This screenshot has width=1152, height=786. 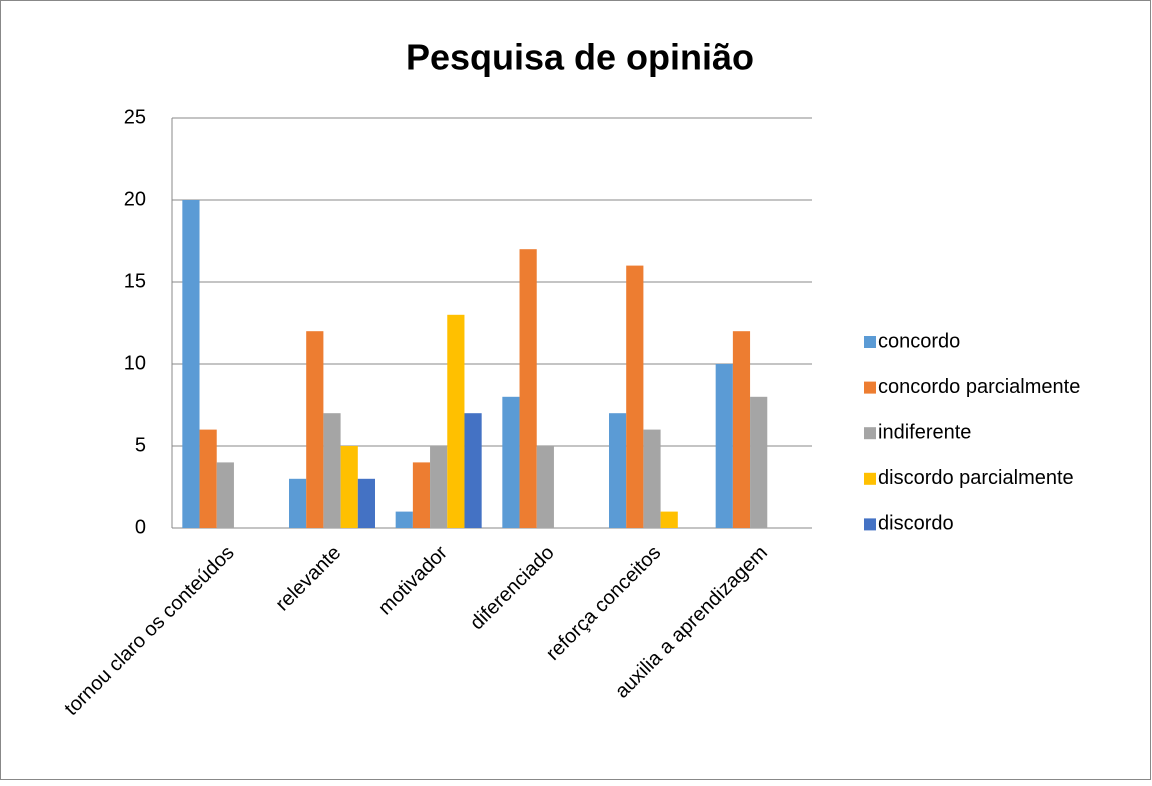 I want to click on legend-label: concordo, so click(x=919, y=341).